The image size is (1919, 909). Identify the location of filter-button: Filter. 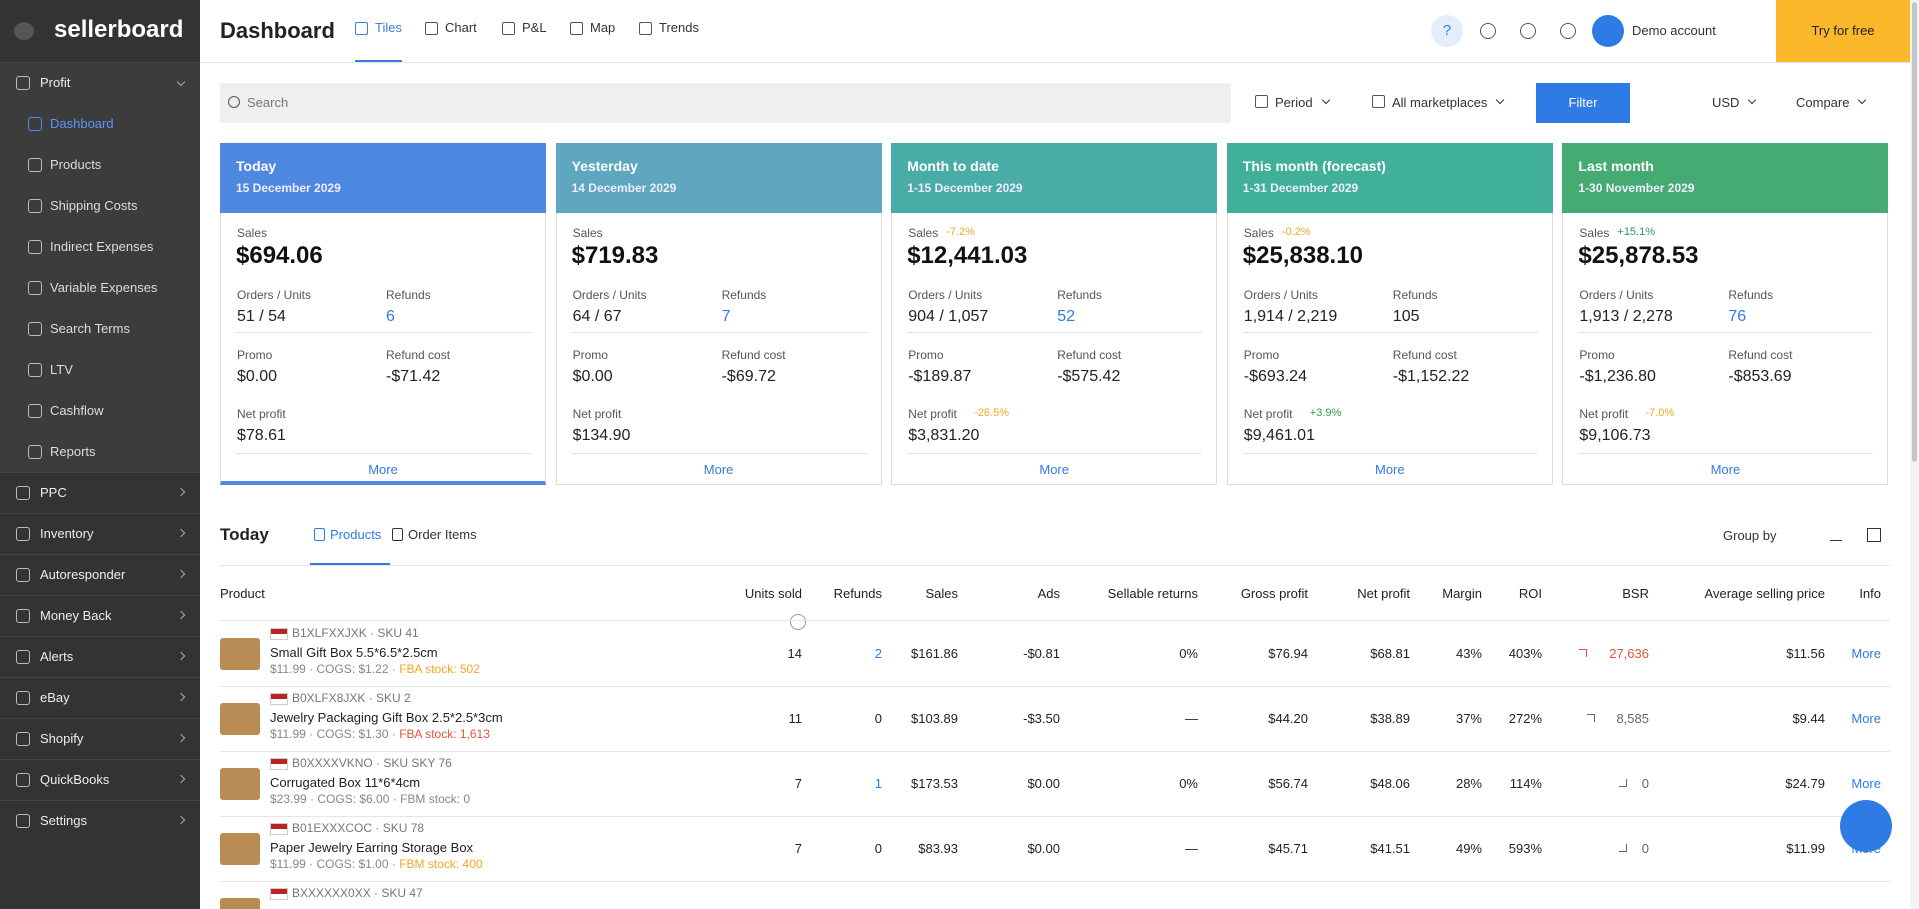
(1583, 103).